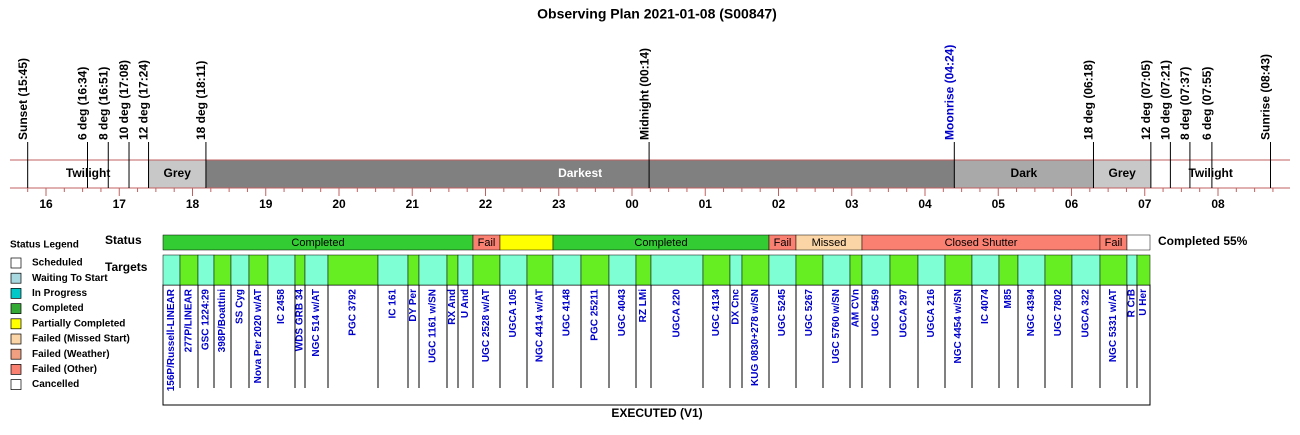 This screenshot has height=435, width=1300. I want to click on target-name: UGC 4148, so click(567, 313).